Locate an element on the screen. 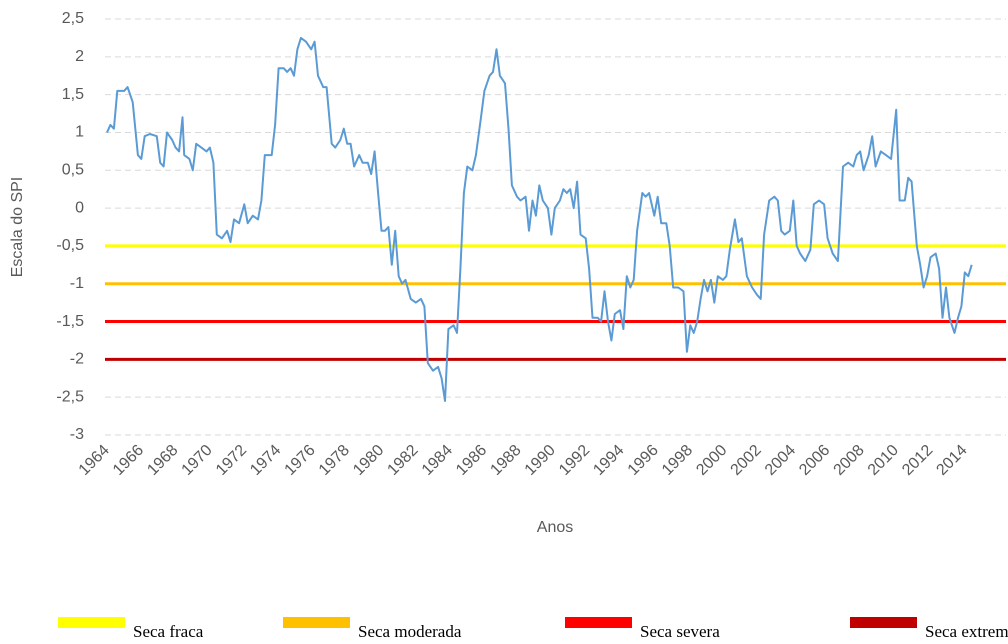  x-tick-label: 1990 is located at coordinates (540, 460).